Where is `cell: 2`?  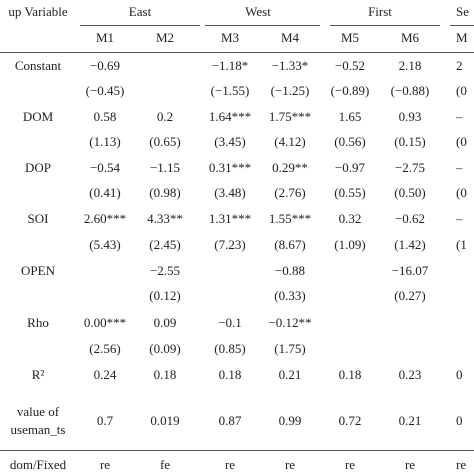 cell: 2 is located at coordinates (459, 65).